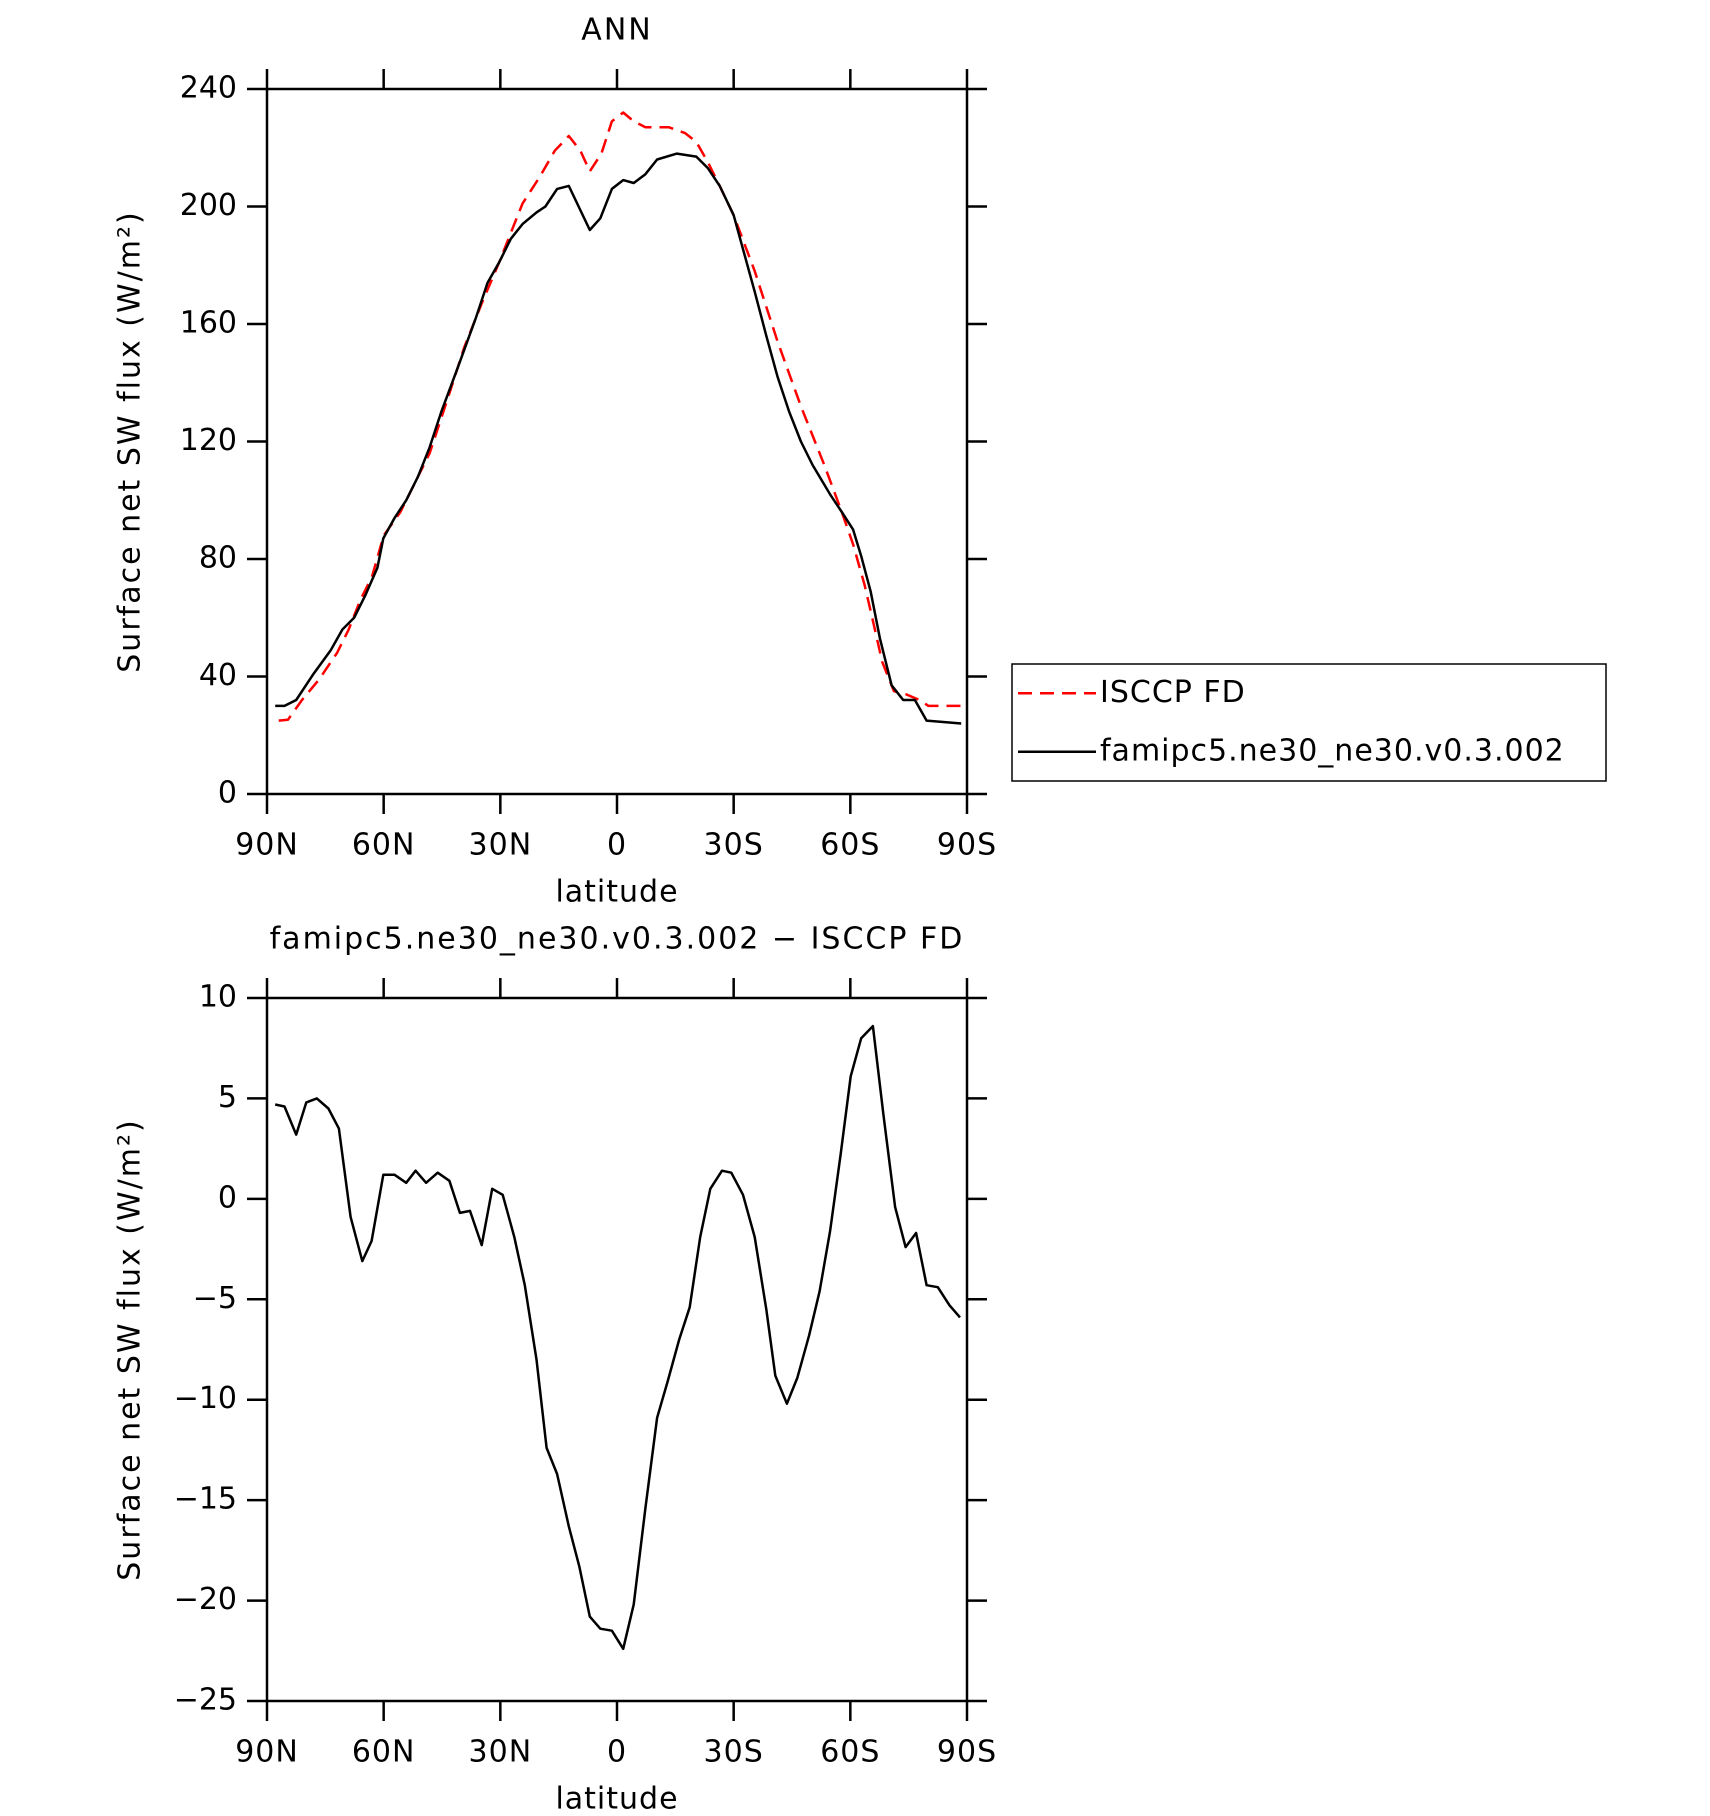 The width and height of the screenshot is (1710, 1816). I want to click on legend-box, so click(1309, 722).